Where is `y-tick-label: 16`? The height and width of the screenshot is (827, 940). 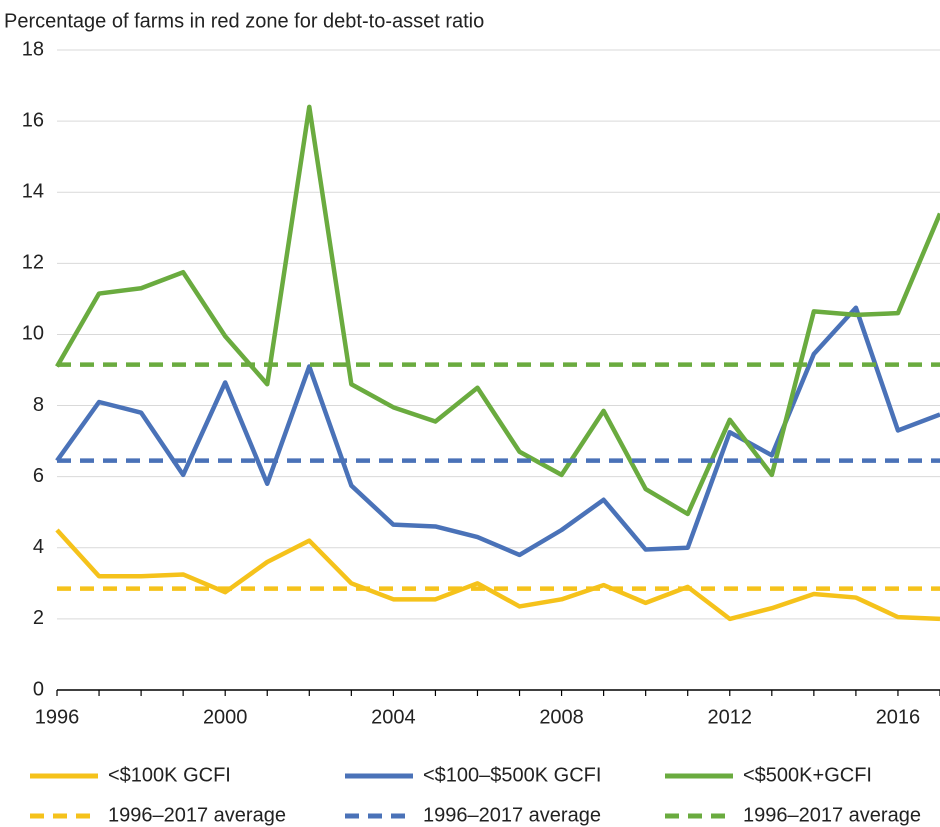
y-tick-label: 16 is located at coordinates (33, 120).